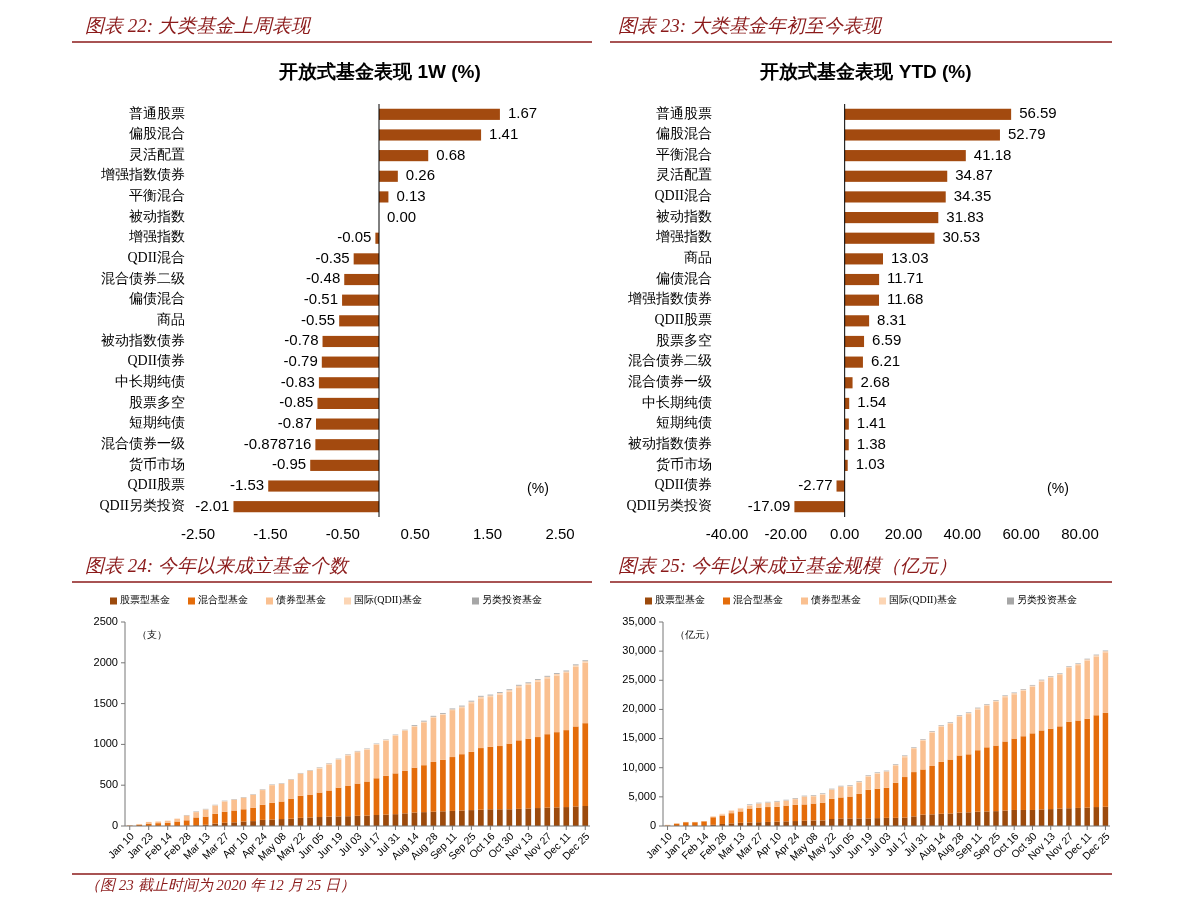 The height and width of the screenshot is (914, 1191). I want to click on chart-title: 图表 23: 大类基金年初至今表现, so click(750, 26).